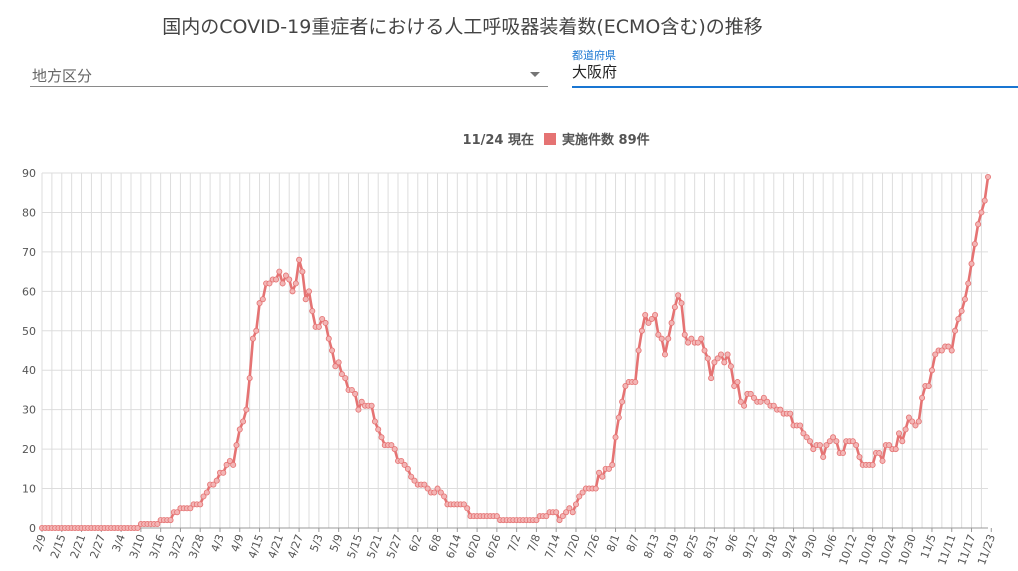 Image resolution: width=1018 pixels, height=571 pixels. I want to click on region-select: 地方区分, so click(289, 71).